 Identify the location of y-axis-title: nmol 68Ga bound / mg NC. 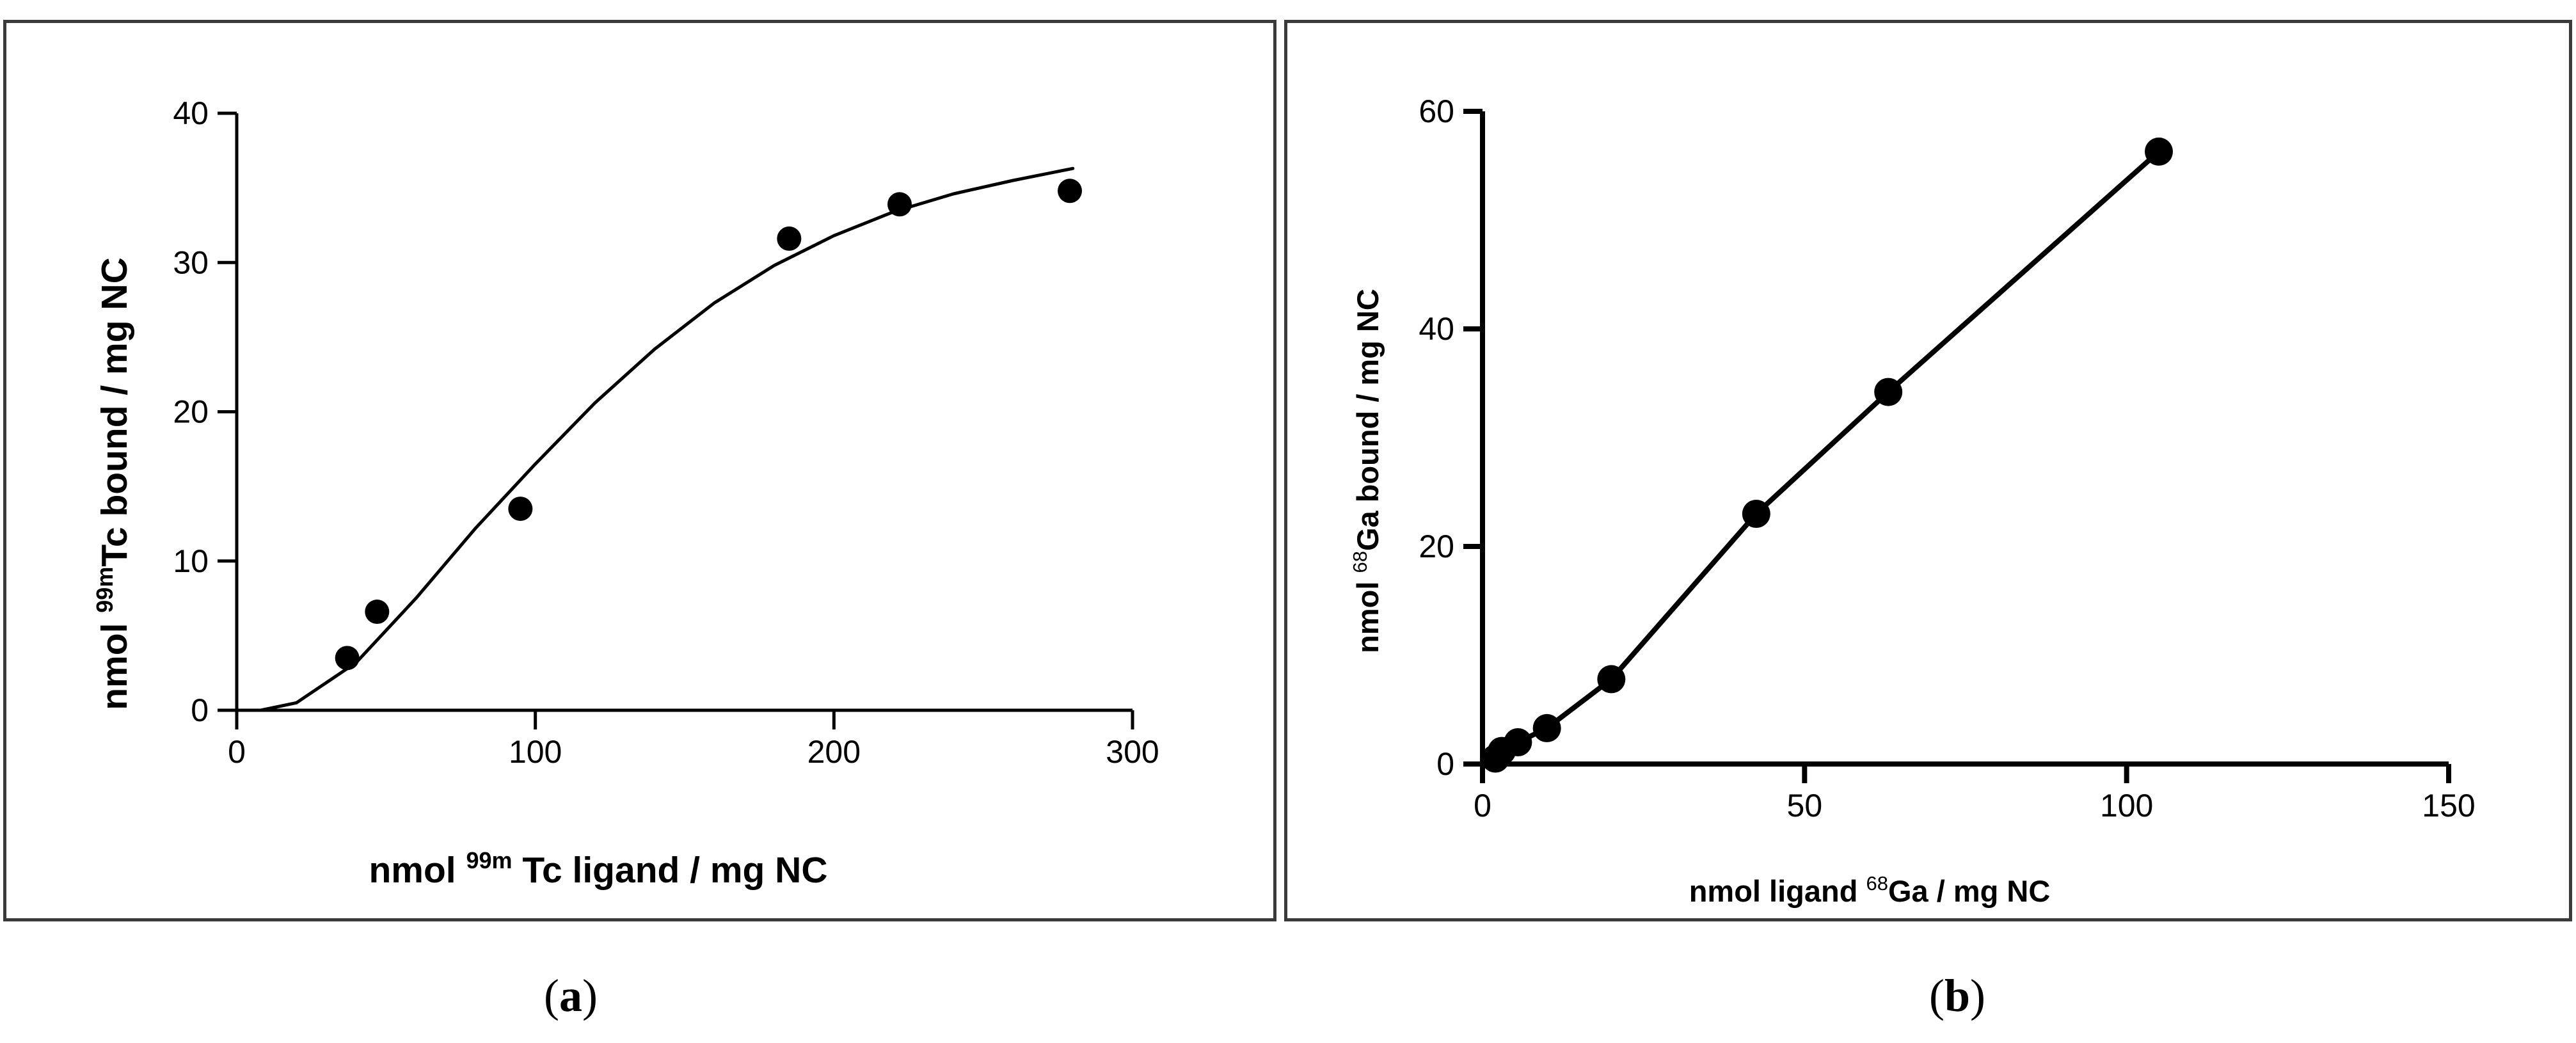
(1367, 471).